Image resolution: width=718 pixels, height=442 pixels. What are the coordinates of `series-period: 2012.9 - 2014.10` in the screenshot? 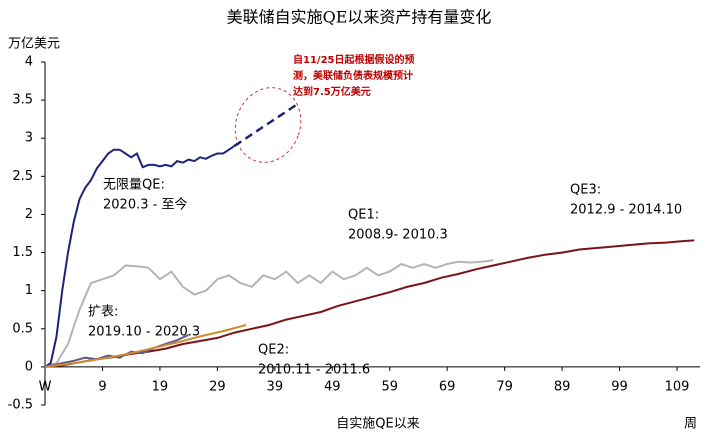 It's located at (626, 210).